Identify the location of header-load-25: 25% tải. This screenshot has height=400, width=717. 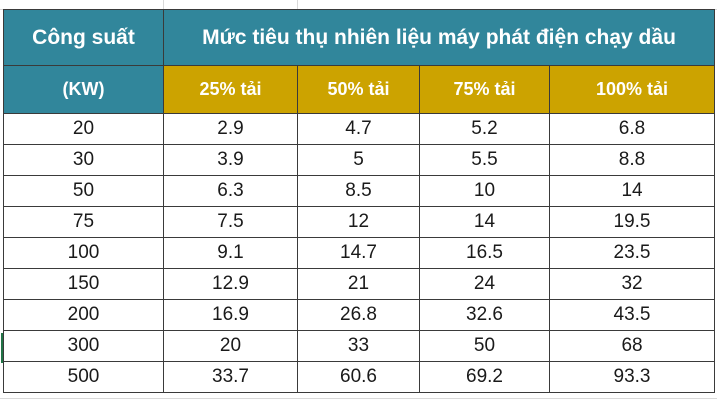
(230, 89).